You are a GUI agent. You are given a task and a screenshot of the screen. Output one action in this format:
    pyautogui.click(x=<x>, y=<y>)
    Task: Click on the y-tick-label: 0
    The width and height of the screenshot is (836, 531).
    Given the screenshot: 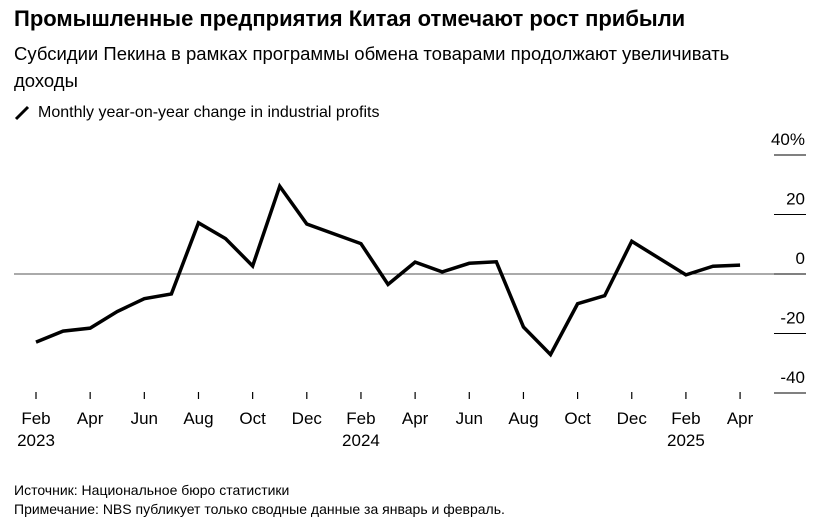 What is the action you would take?
    pyautogui.click(x=800, y=258)
    